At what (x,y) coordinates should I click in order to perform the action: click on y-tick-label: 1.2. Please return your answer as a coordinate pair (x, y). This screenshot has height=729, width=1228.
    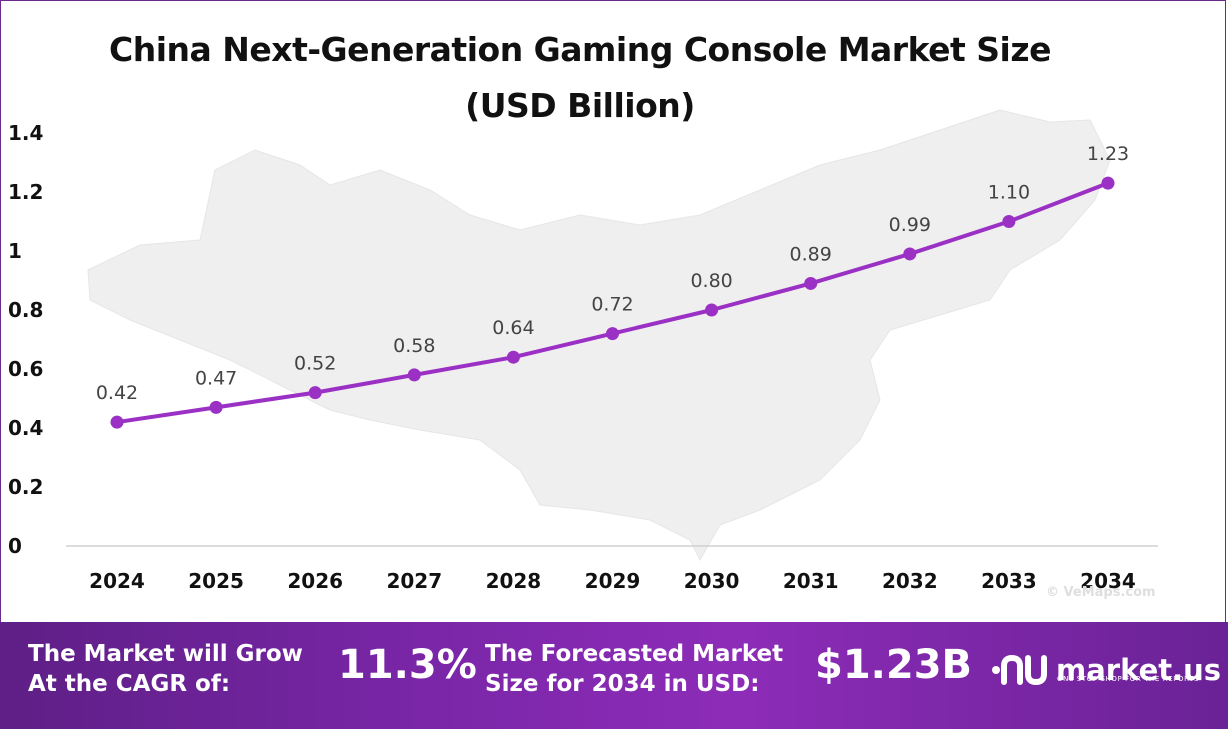
    Looking at the image, I should click on (25, 192).